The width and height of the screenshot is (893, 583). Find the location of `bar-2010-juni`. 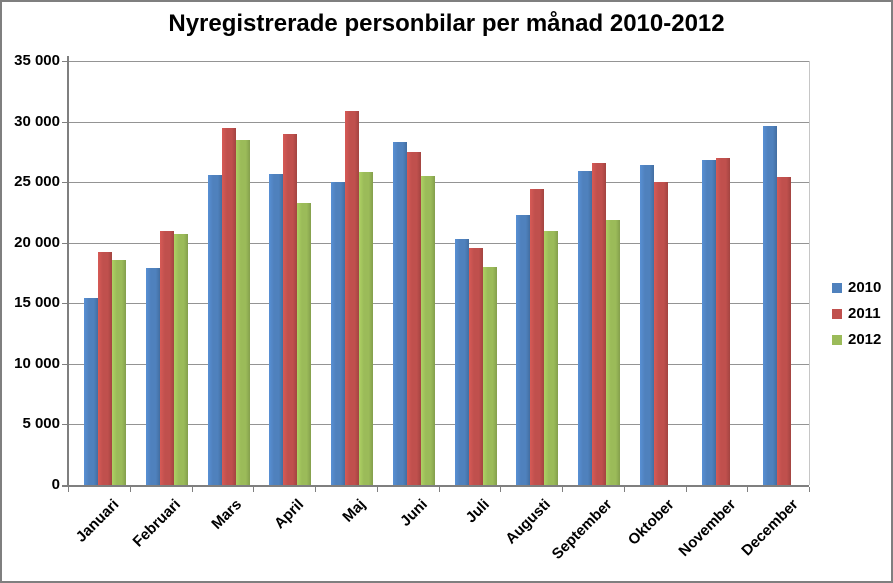

bar-2010-juni is located at coordinates (399, 313).